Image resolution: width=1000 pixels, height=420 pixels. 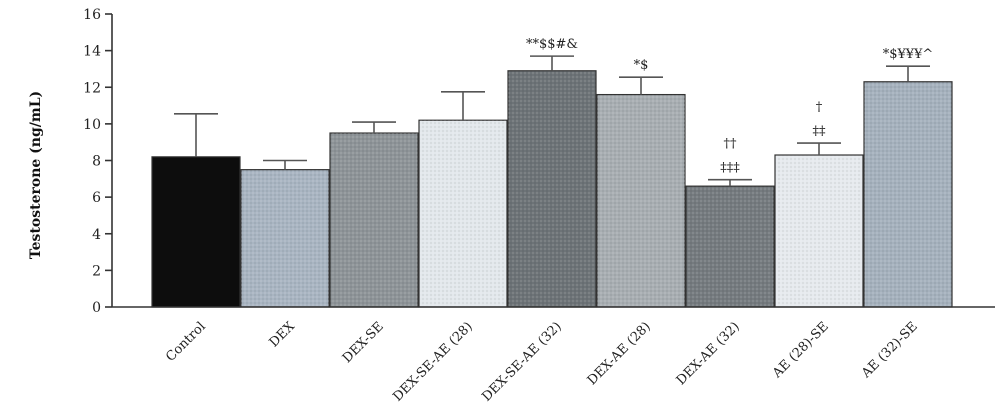 What do you see at coordinates (552, 44) in the screenshot?
I see `significance-annotation: **$$#&` at bounding box center [552, 44].